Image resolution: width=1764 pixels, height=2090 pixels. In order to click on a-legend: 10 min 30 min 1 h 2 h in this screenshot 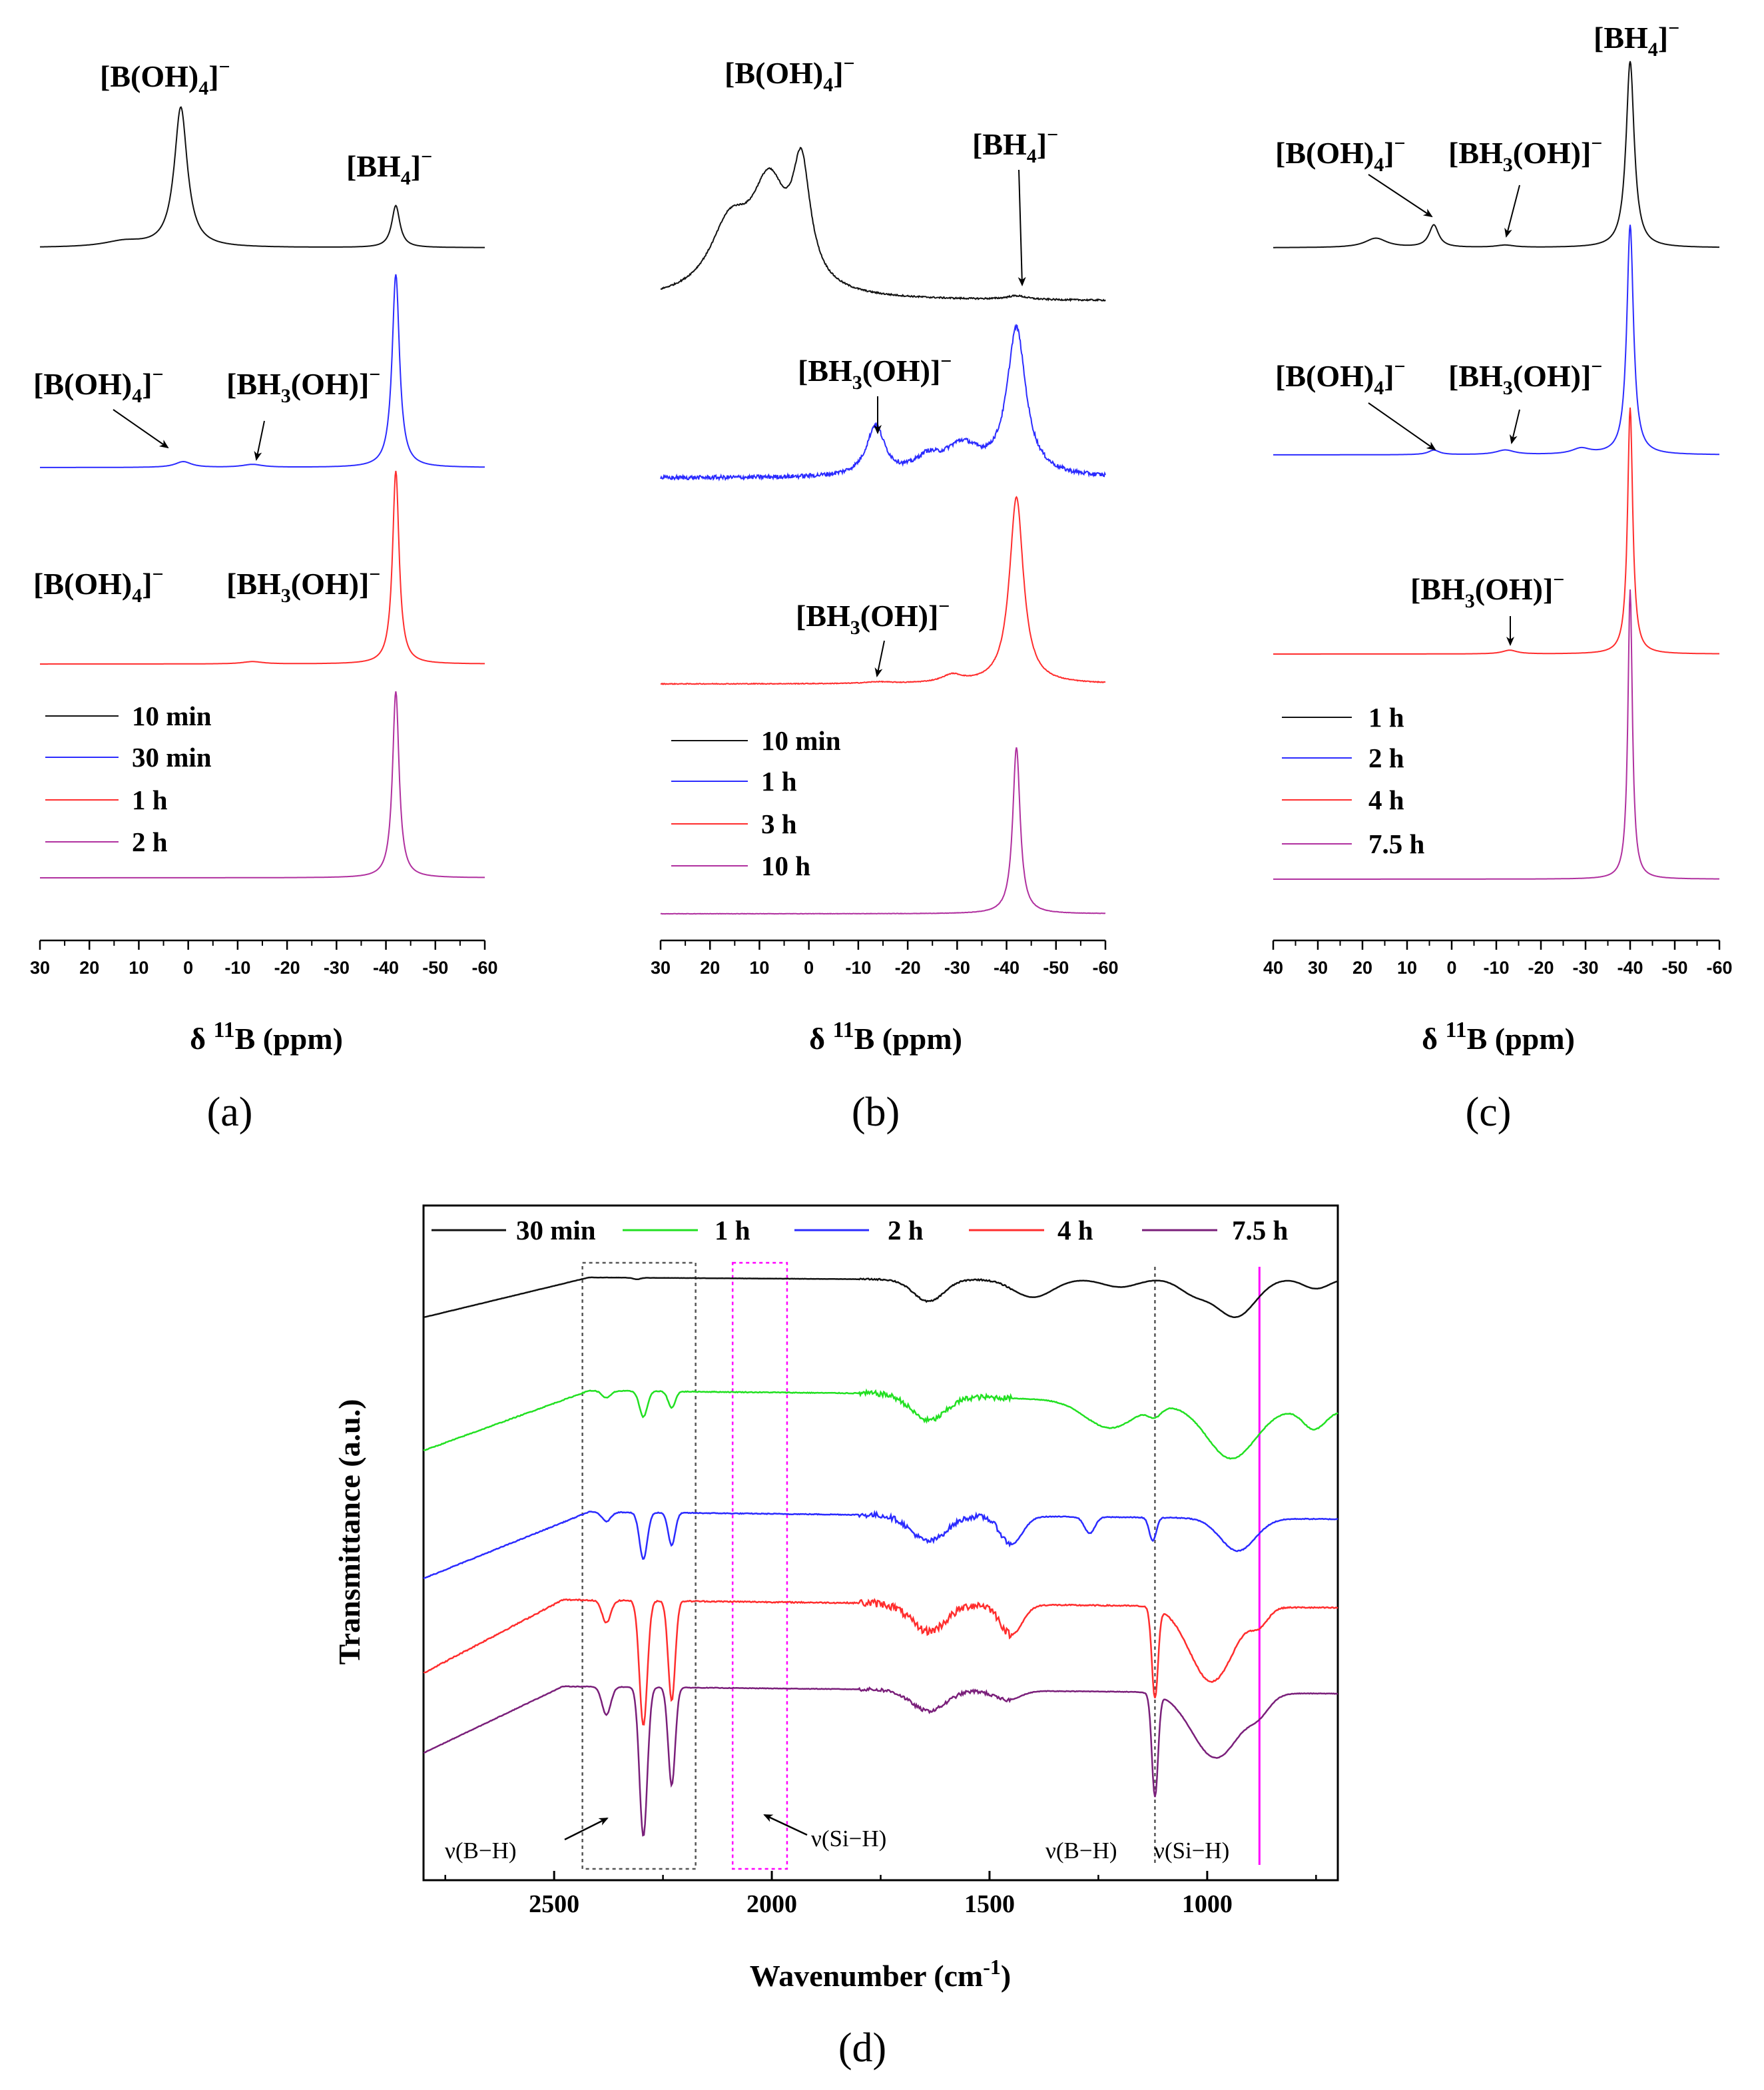, I will do `click(128, 779)`.